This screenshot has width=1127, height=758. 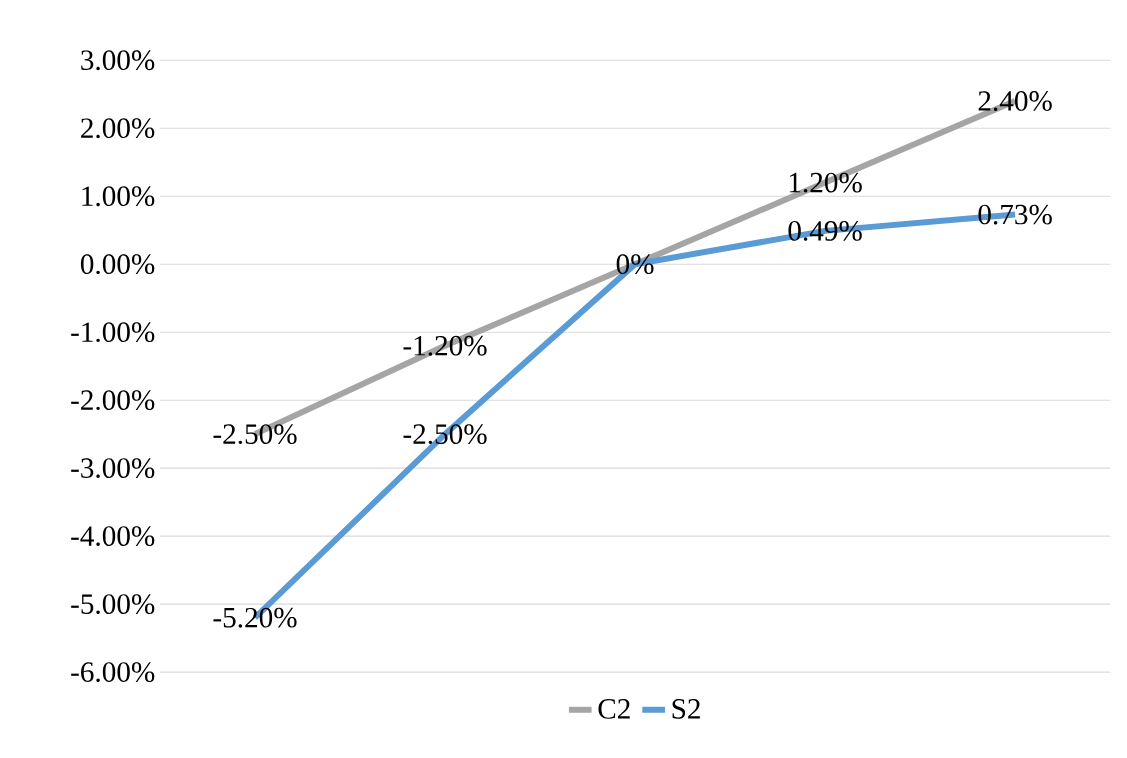 What do you see at coordinates (118, 60) in the screenshot?
I see `y-tick-label: 3.00%` at bounding box center [118, 60].